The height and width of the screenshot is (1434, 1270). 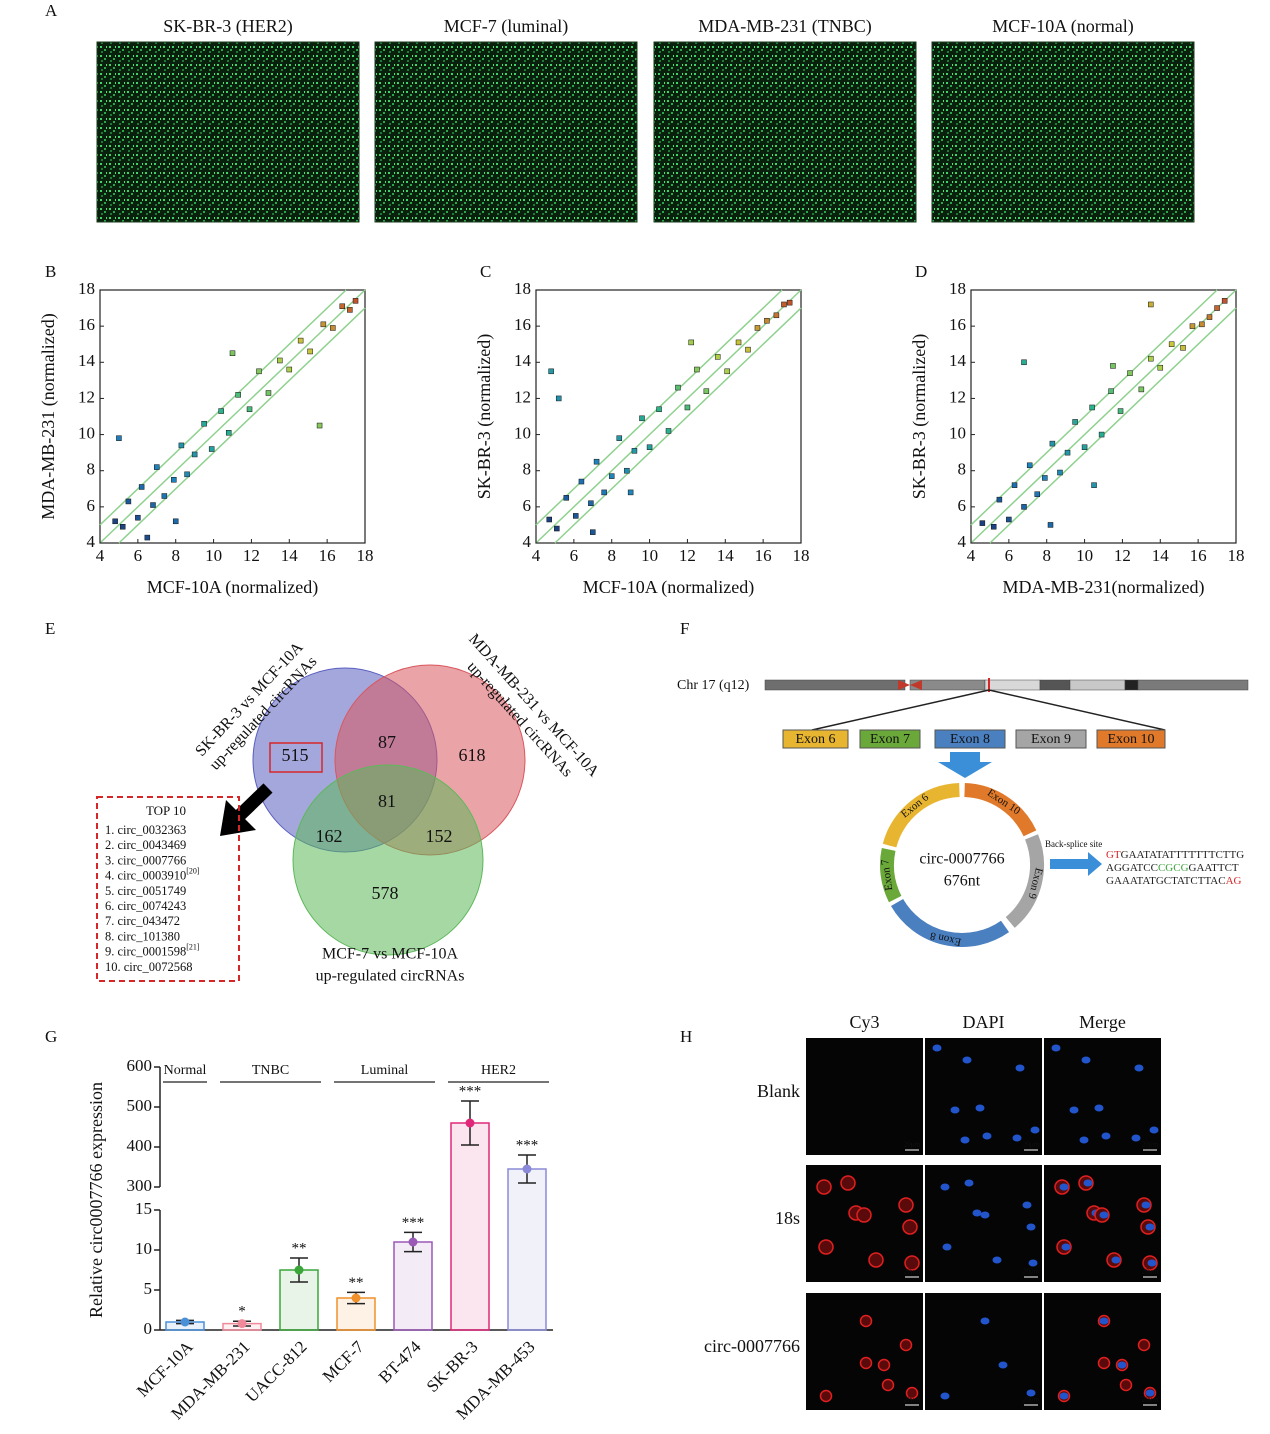 I want to click on significance: **, so click(x=356, y=1283).